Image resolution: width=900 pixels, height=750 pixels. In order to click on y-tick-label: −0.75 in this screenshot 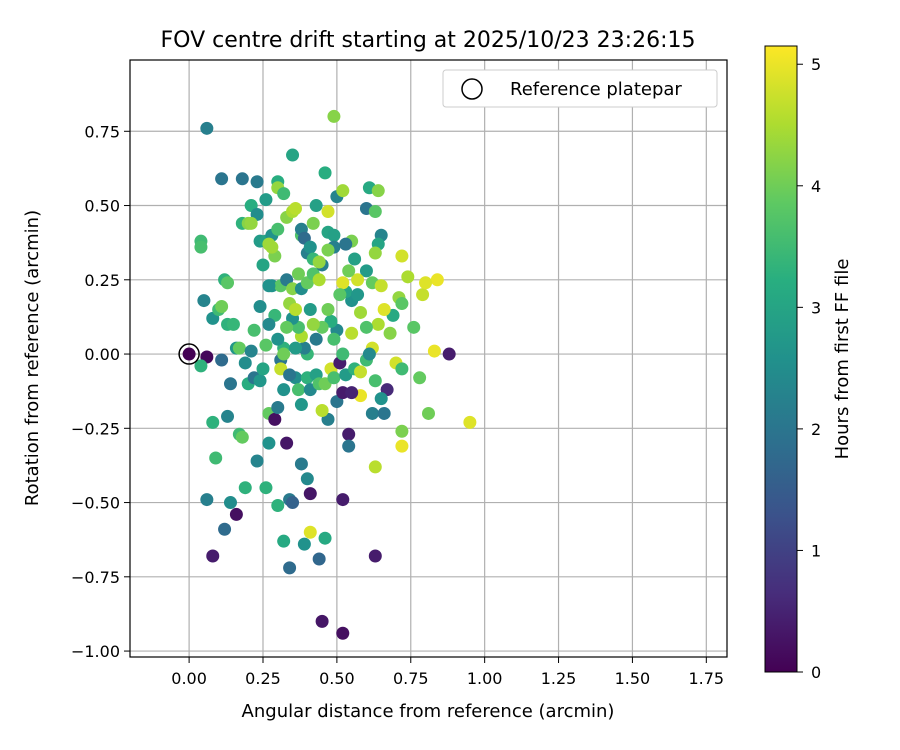, I will do `click(95, 577)`.